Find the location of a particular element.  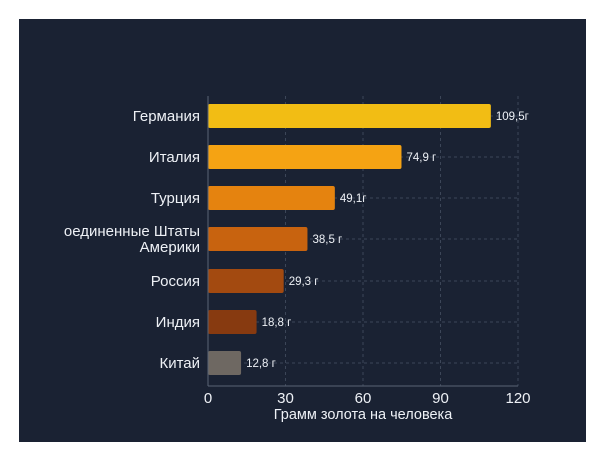

x-axis-title: Грамм золота на человека is located at coordinates (363, 415).